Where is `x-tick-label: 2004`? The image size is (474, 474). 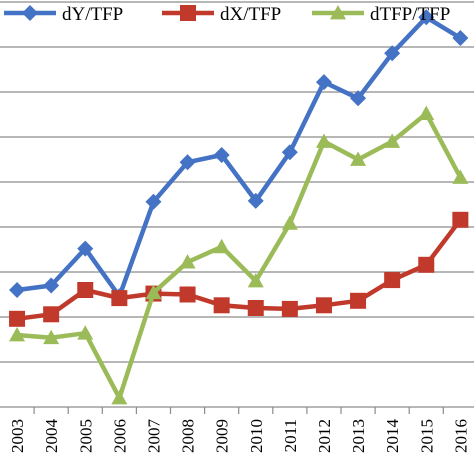 x-tick-label: 2004 is located at coordinates (51, 436).